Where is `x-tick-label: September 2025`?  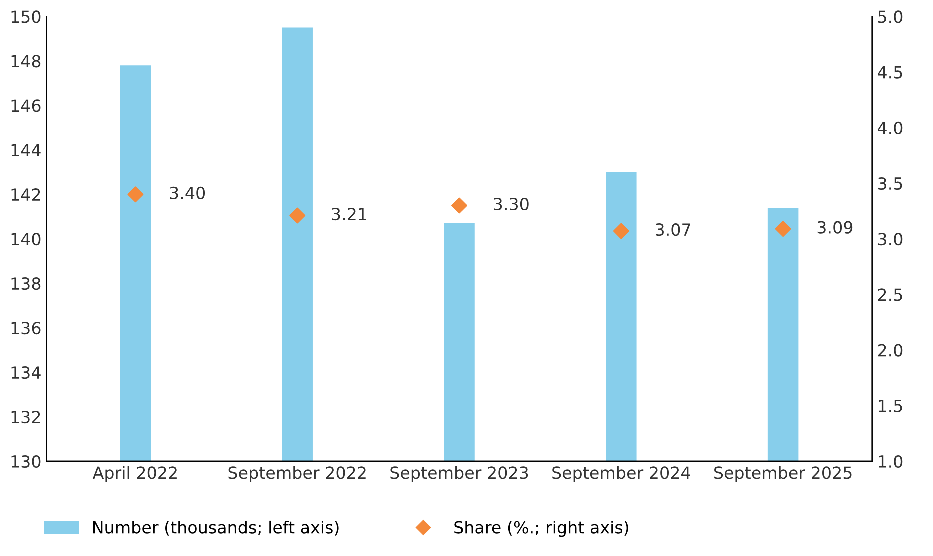
x-tick-label: September 2025 is located at coordinates (783, 474).